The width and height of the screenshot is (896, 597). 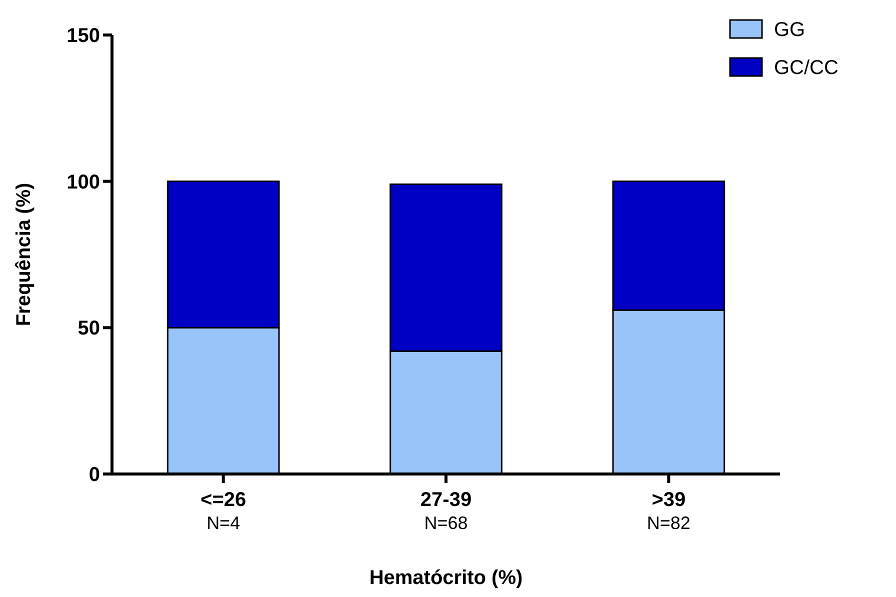 What do you see at coordinates (446, 578) in the screenshot?
I see `x-axis-title: Hematócrito (%)` at bounding box center [446, 578].